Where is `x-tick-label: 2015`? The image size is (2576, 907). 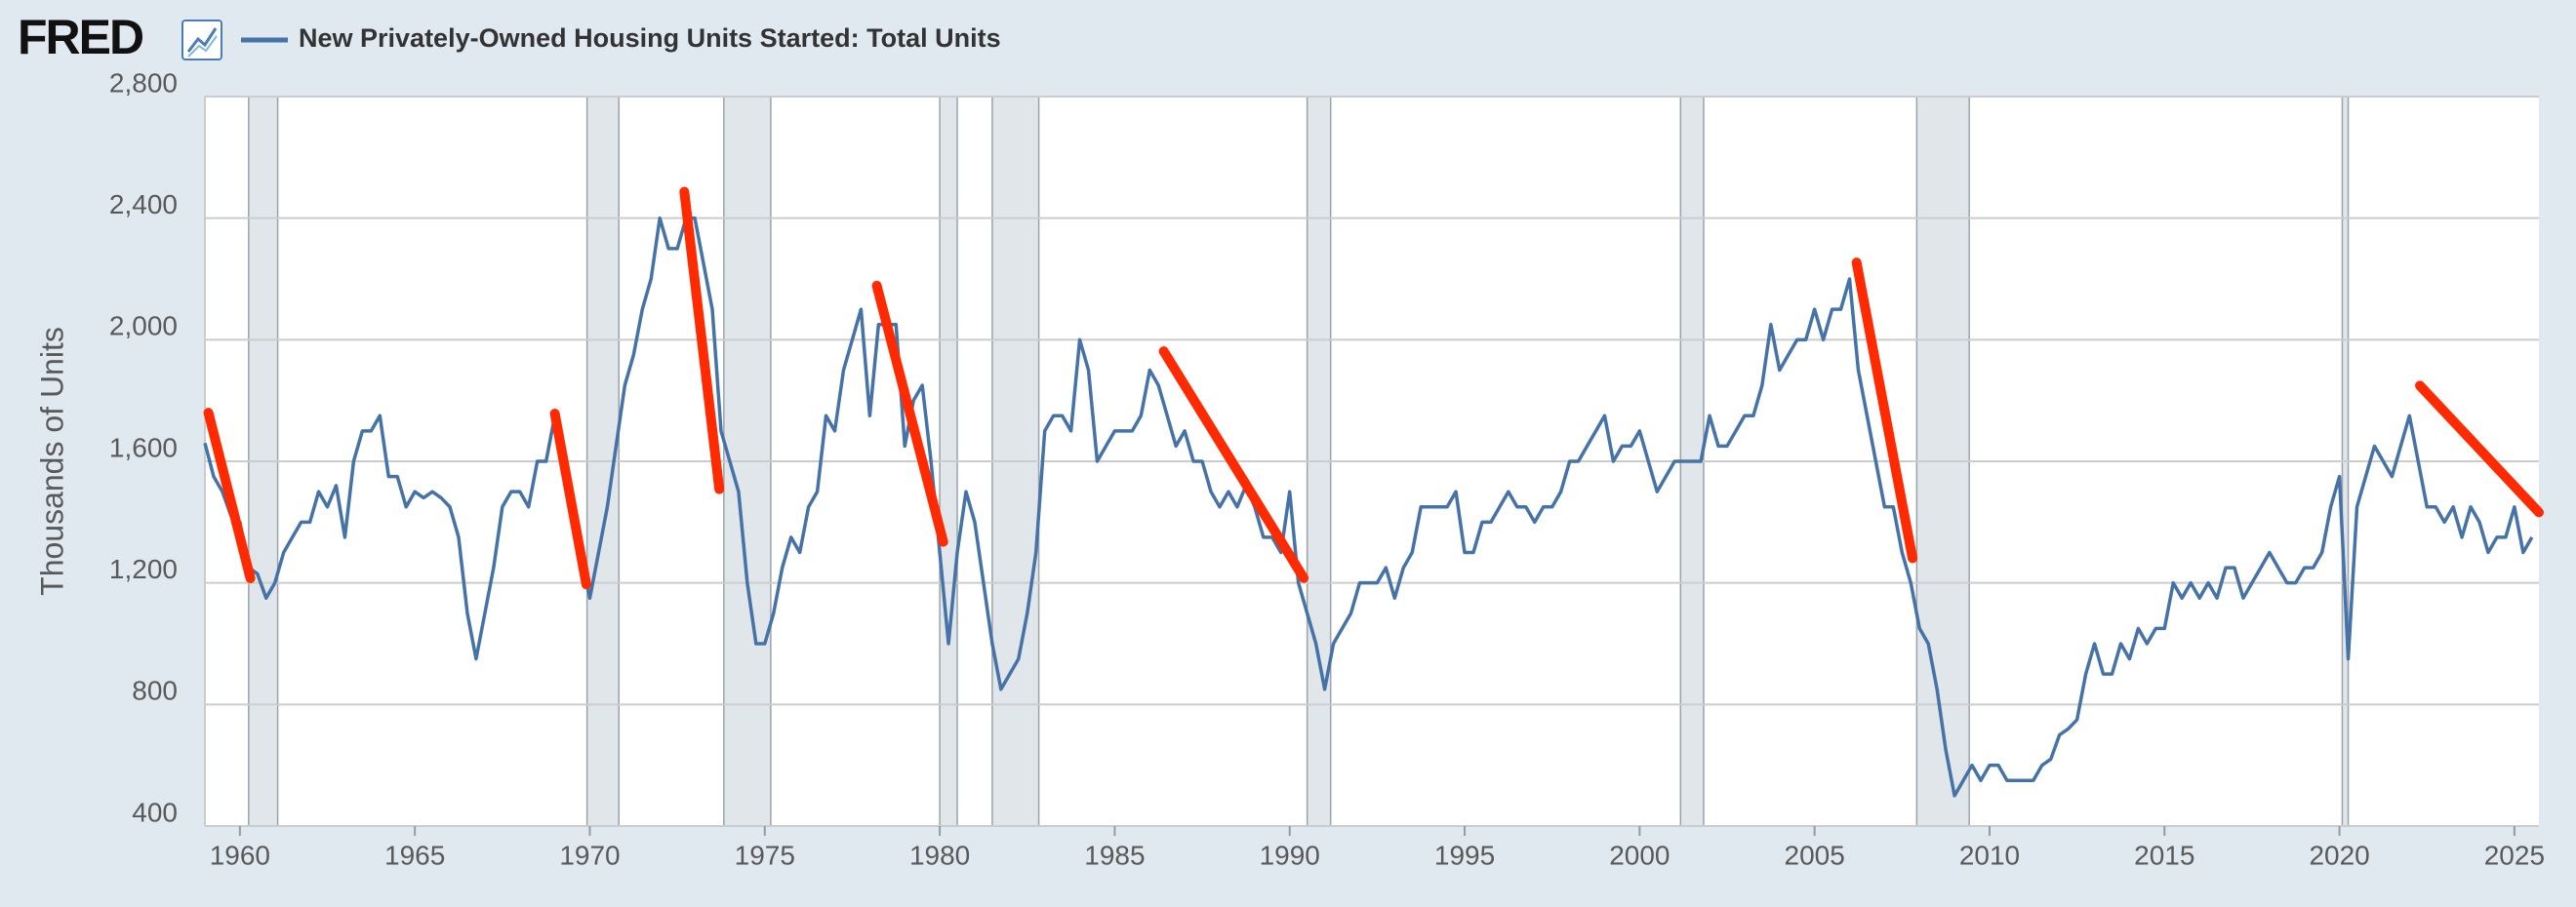
x-tick-label: 2015 is located at coordinates (2164, 855).